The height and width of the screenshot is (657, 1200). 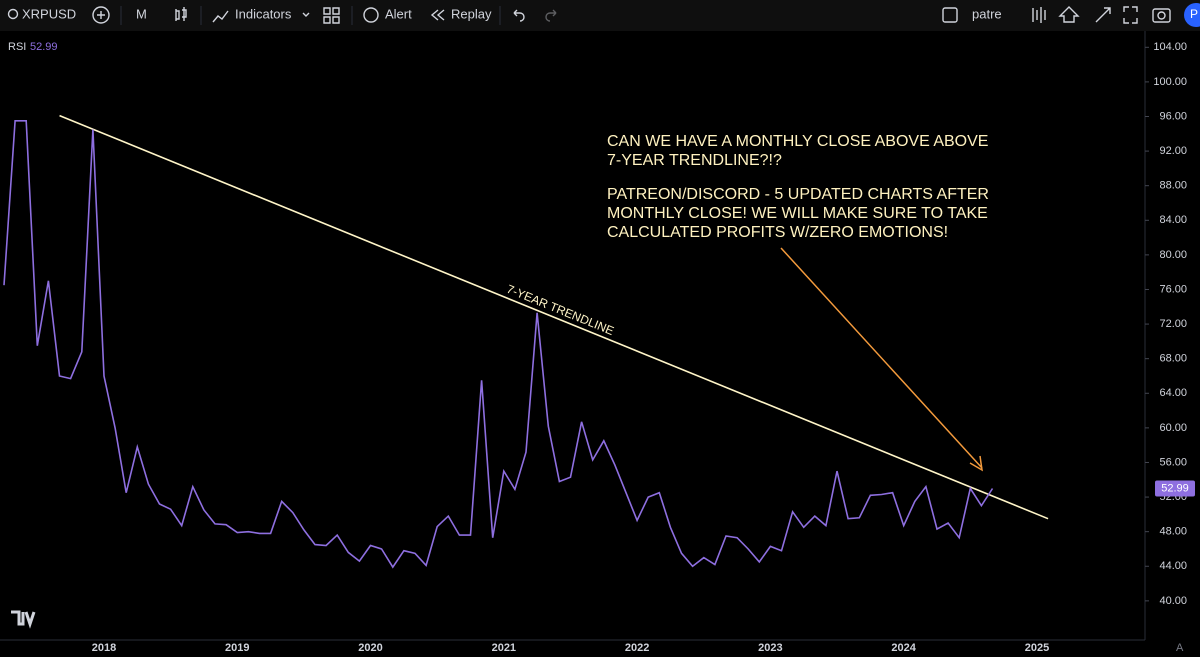 I want to click on redo, so click(x=551, y=15).